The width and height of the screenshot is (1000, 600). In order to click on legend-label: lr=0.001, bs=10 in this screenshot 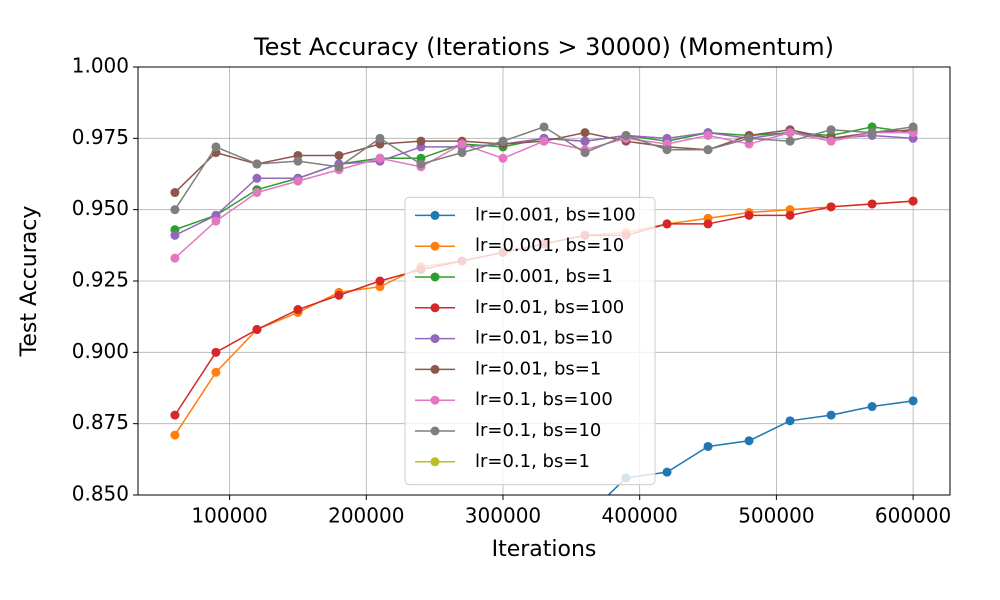, I will do `click(549, 245)`.